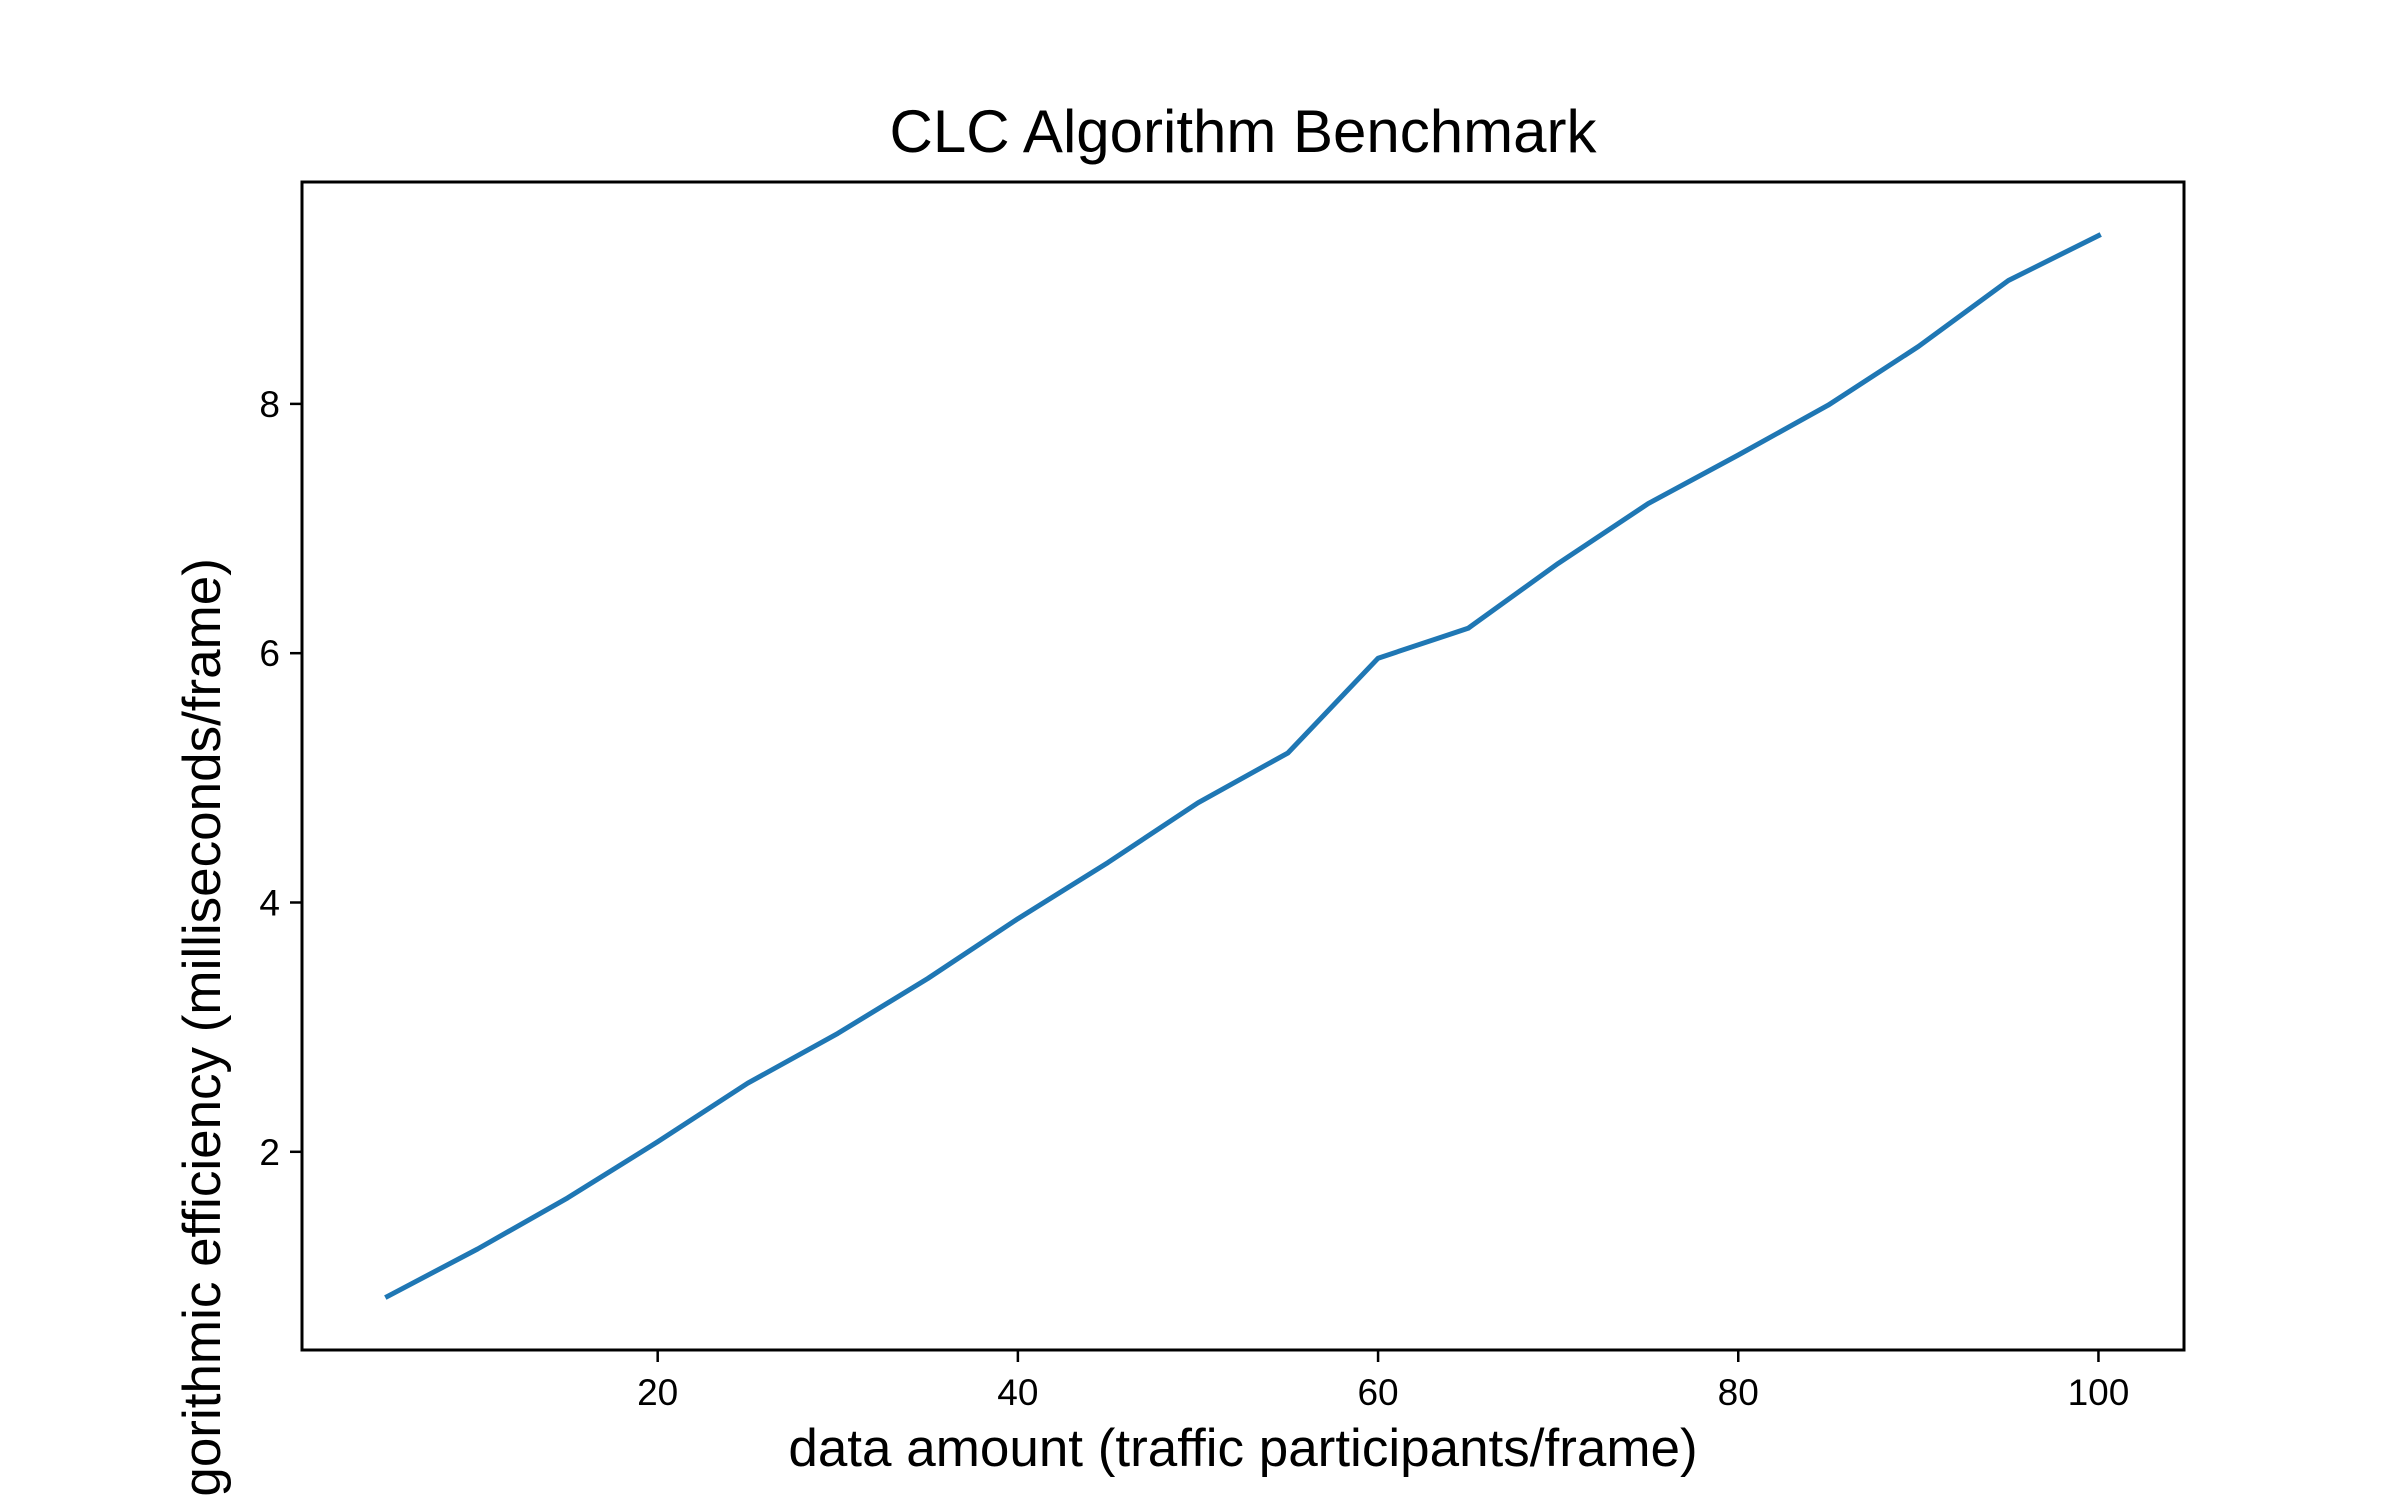  I want to click on x-tick-label-40: 40, so click(1017, 1392).